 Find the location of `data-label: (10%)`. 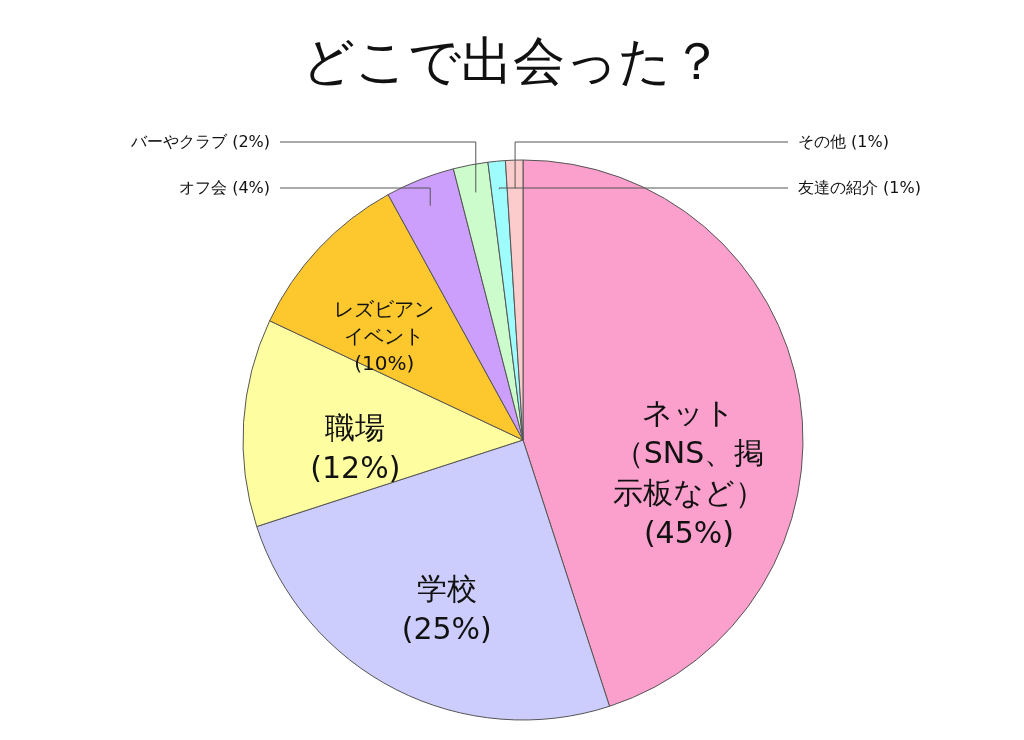

data-label: (10%) is located at coordinates (384, 362).